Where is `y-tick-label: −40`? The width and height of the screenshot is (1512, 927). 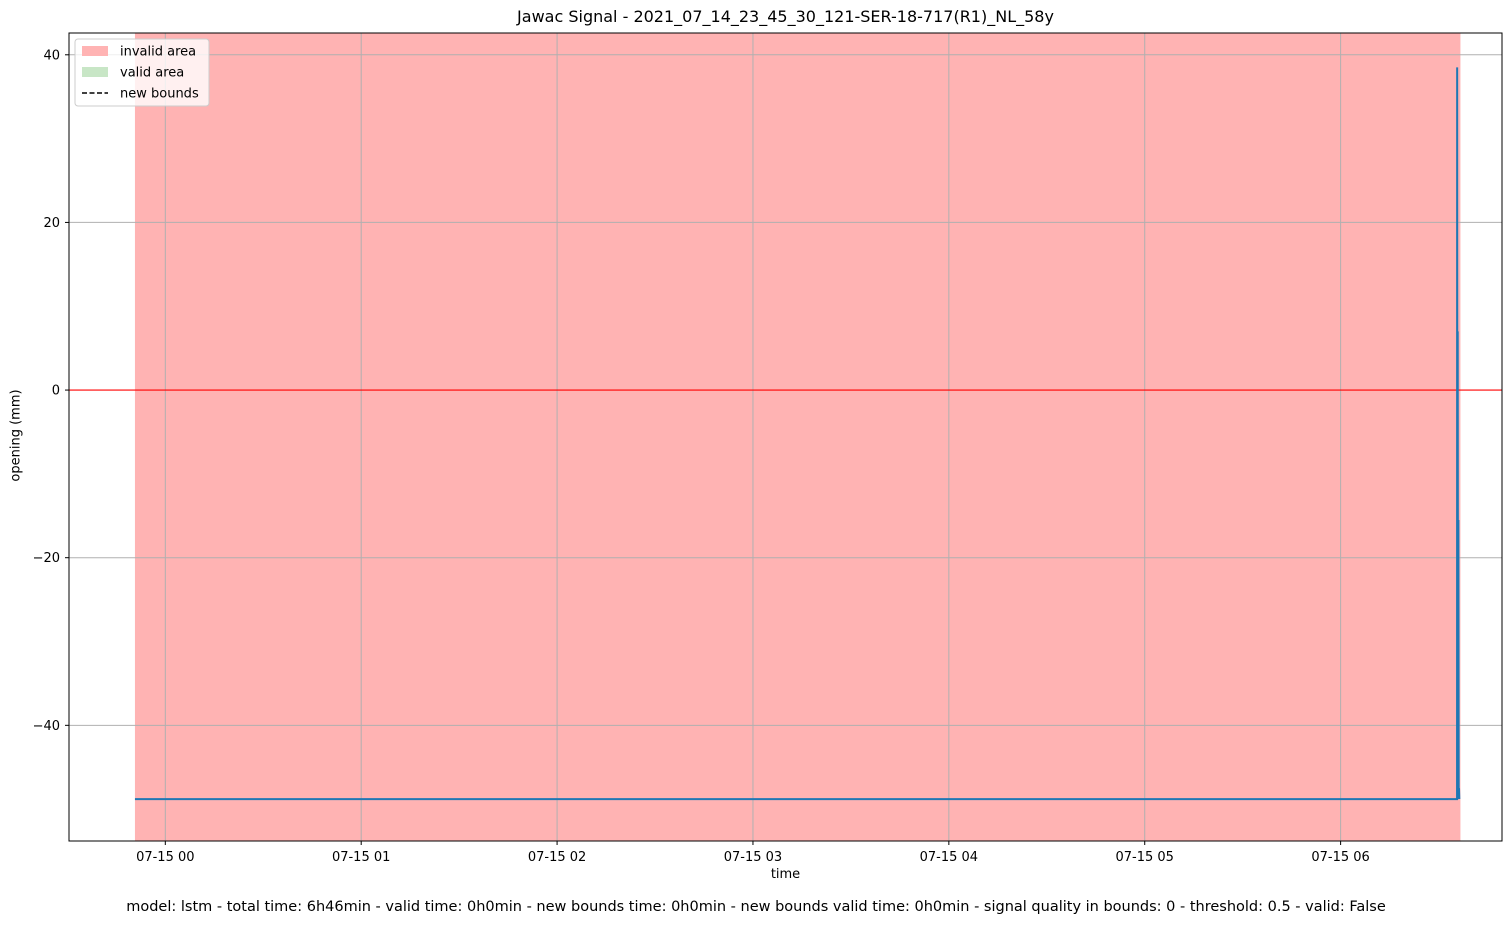 y-tick-label: −40 is located at coordinates (46, 726).